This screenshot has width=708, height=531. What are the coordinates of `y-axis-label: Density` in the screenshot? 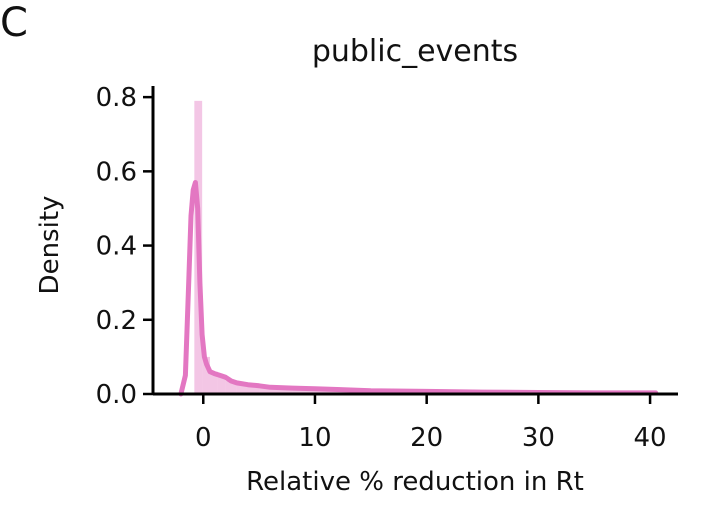 It's located at (50, 245).